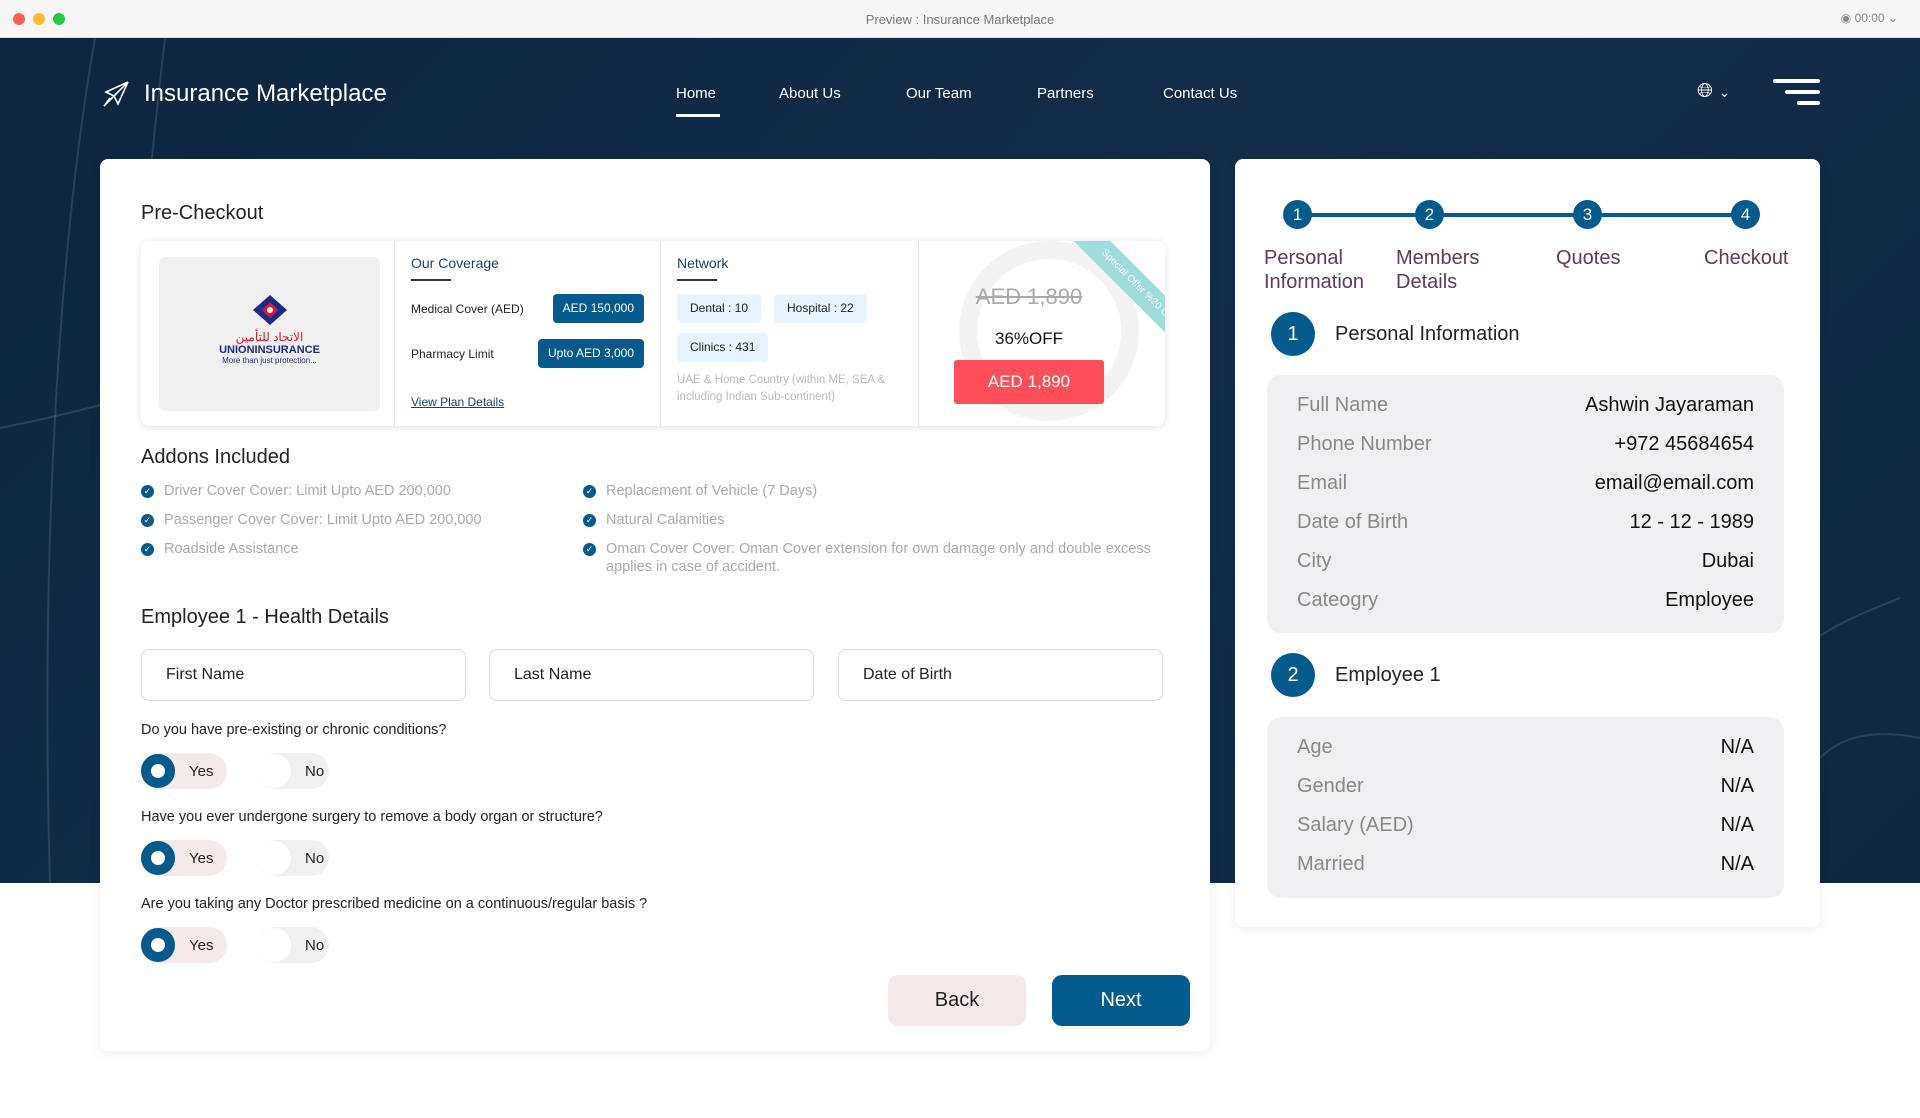 Image resolution: width=1920 pixels, height=1118 pixels. What do you see at coordinates (269, 350) in the screenshot?
I see `insurer-name: UNIONINSURANCE` at bounding box center [269, 350].